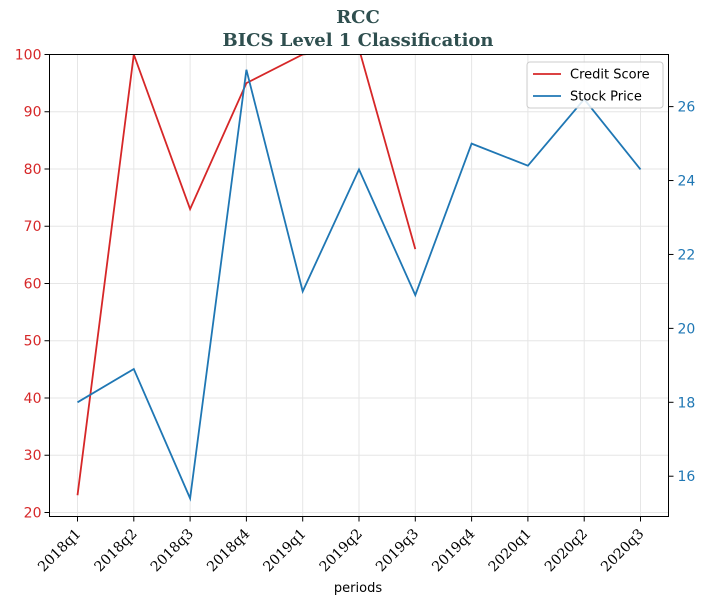 This screenshot has width=707, height=605. I want to click on y-right-tick-label: 24, so click(687, 182).